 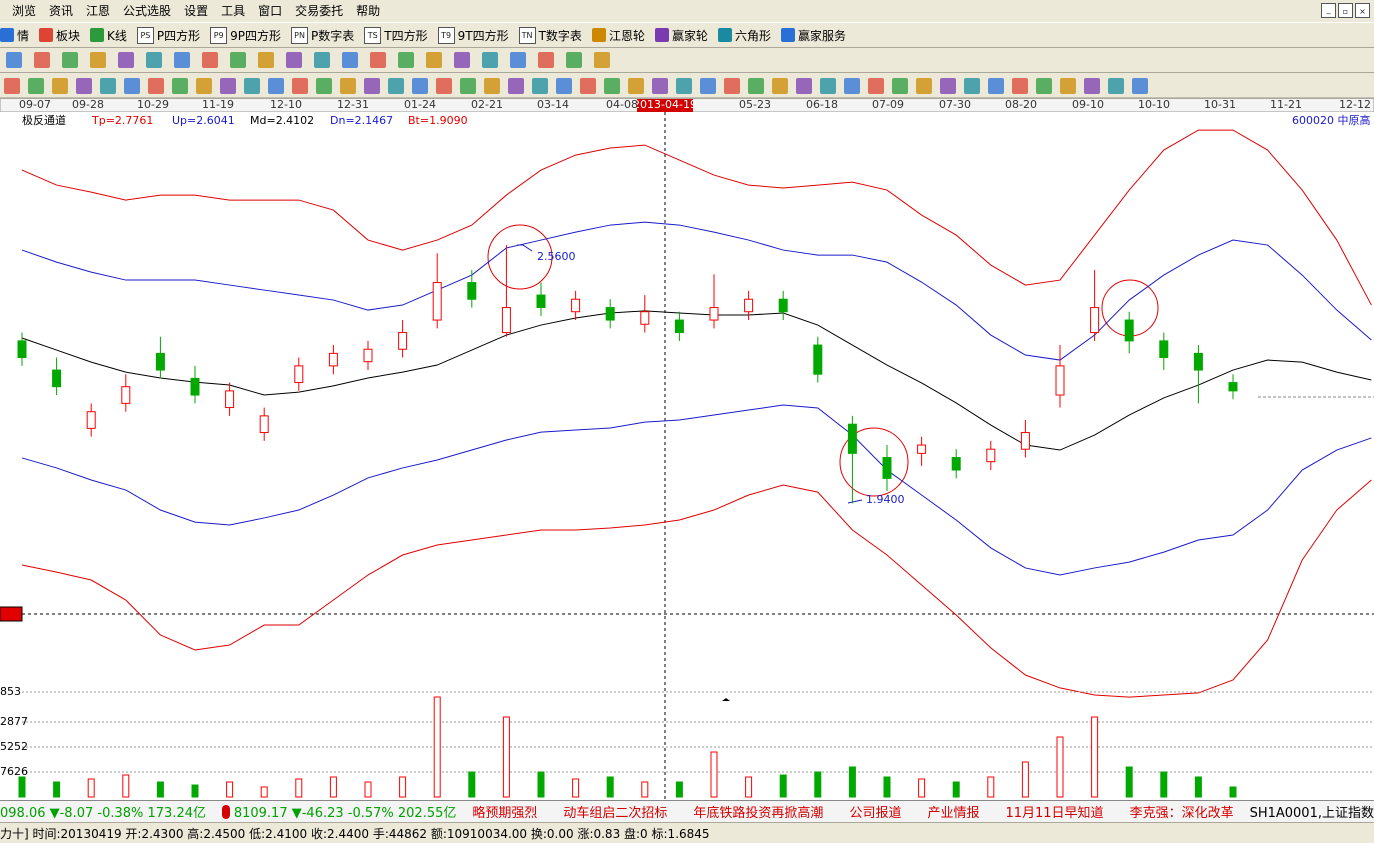 I want to click on tool-button: PN P数字表, so click(x=322, y=35).